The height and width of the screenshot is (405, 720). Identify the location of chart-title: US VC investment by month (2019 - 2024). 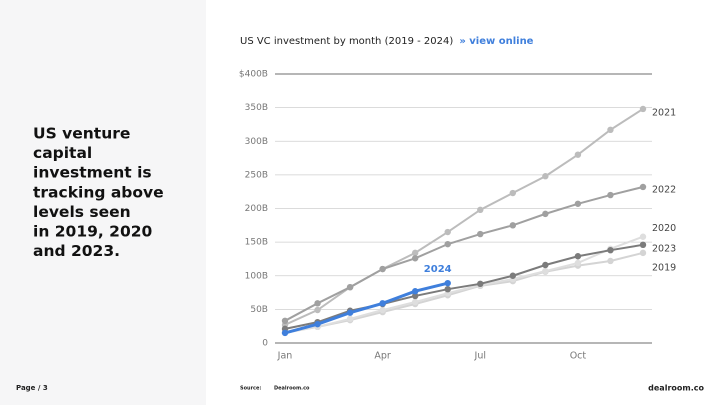
(346, 41).